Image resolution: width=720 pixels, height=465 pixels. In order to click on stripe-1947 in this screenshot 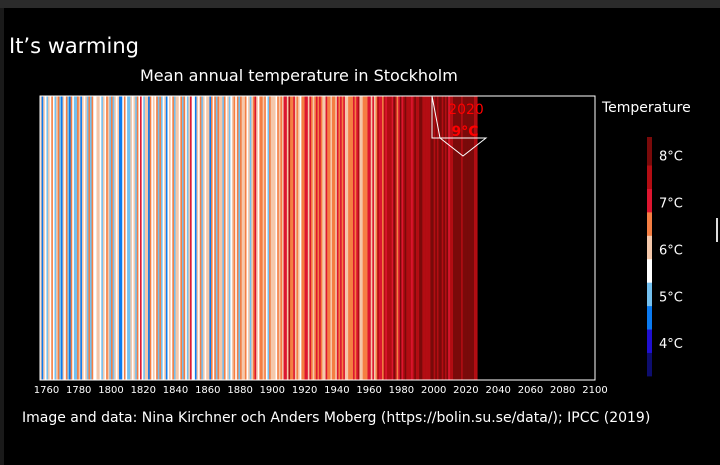, I will do `click(349, 238)`.